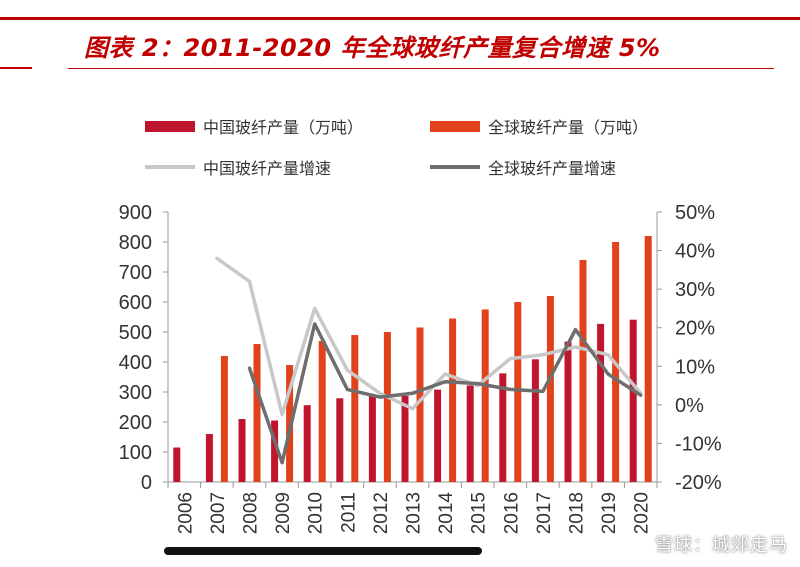 This screenshot has width=800, height=567. What do you see at coordinates (323, 551) in the screenshot?
I see `home-indicator-bar` at bounding box center [323, 551].